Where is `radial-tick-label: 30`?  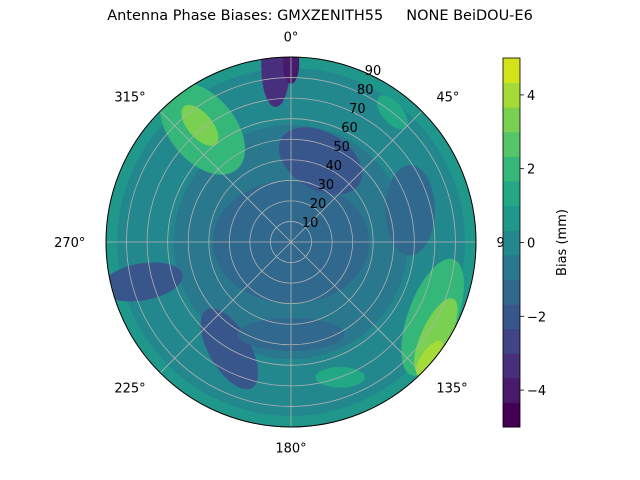
radial-tick-label: 30 is located at coordinates (326, 185).